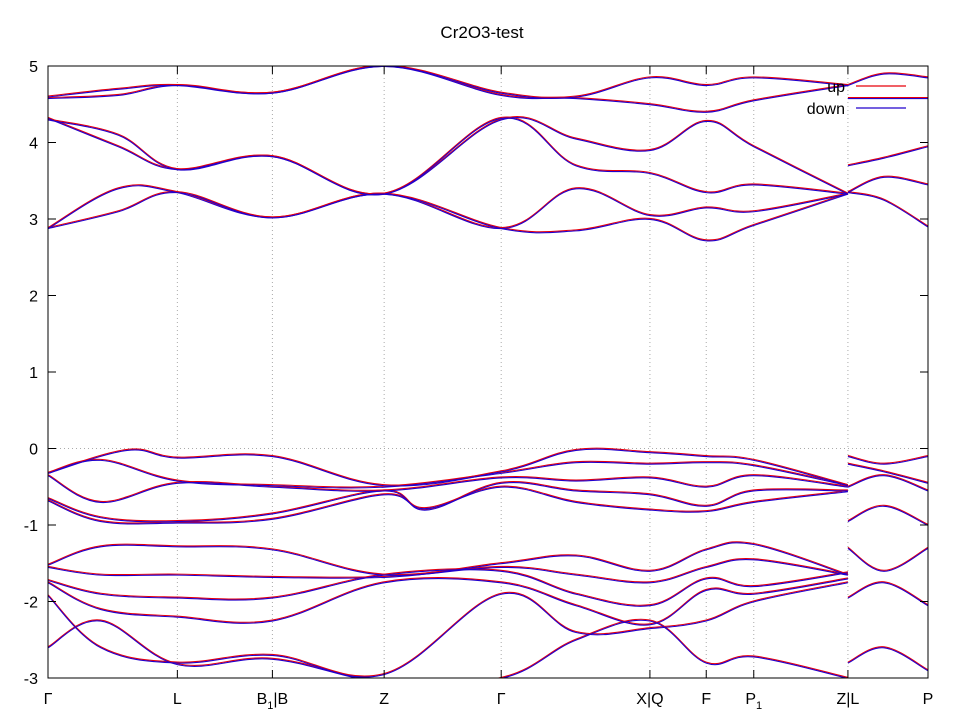 Image resolution: width=960 pixels, height=720 pixels. What do you see at coordinates (753, 701) in the screenshot?
I see `x-tick-label: P1` at bounding box center [753, 701].